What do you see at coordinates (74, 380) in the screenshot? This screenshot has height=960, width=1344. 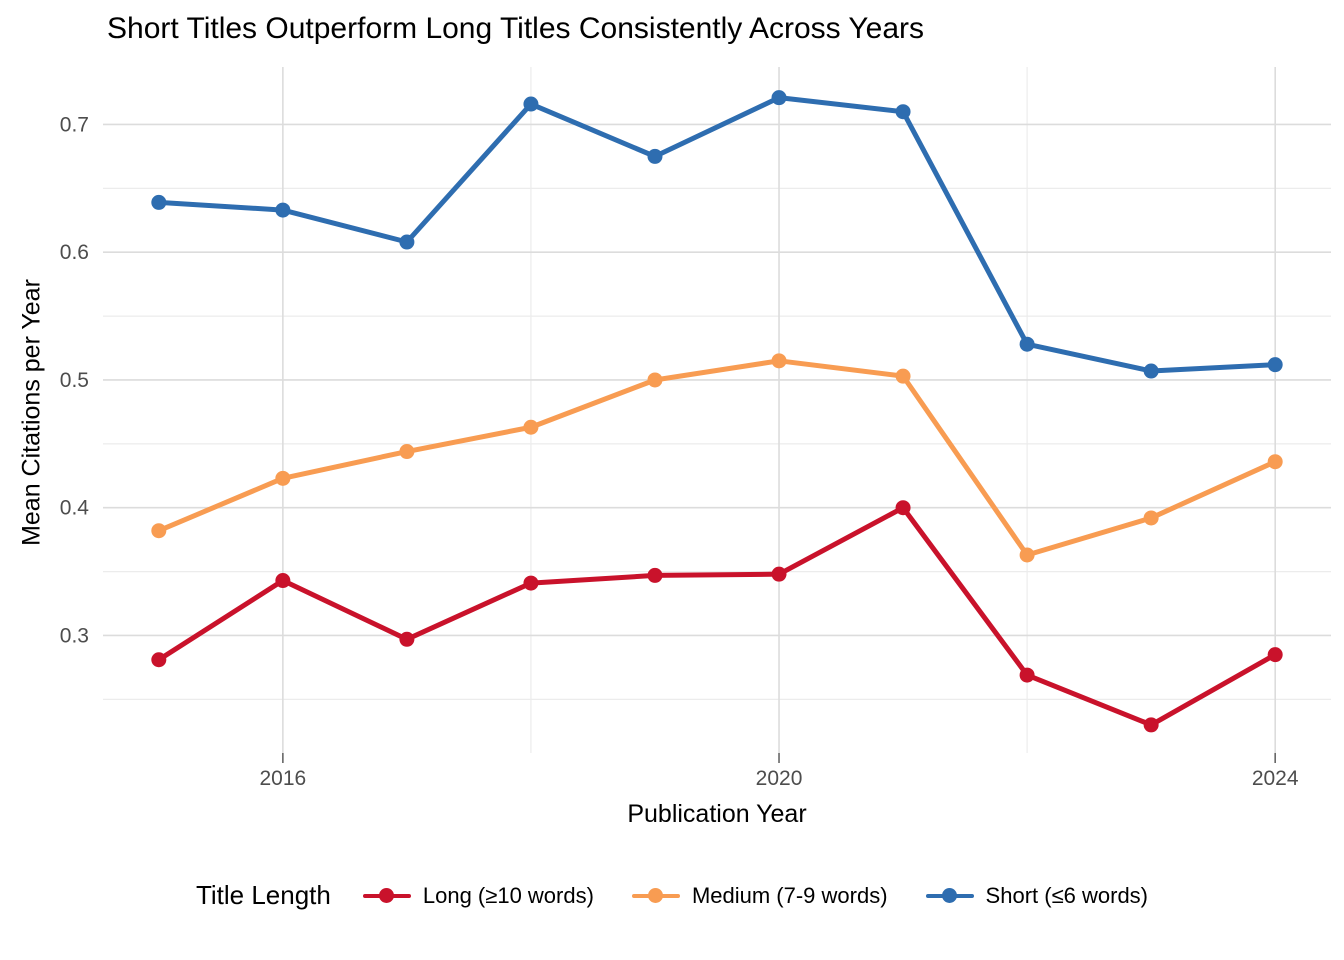 I see `y-tick-label-0.5: 0.5` at bounding box center [74, 380].